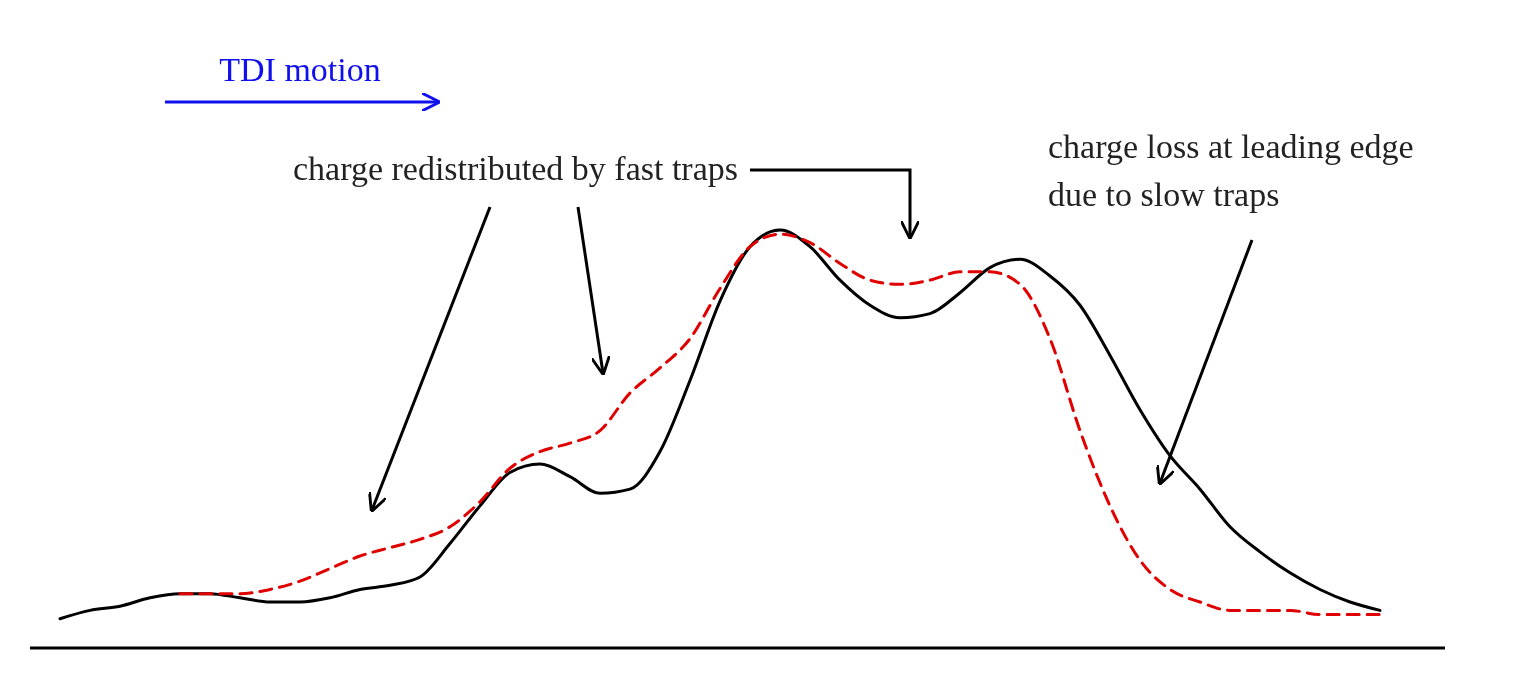  What do you see at coordinates (516, 168) in the screenshot?
I see `text: charge redistributed by fast traps` at bounding box center [516, 168].